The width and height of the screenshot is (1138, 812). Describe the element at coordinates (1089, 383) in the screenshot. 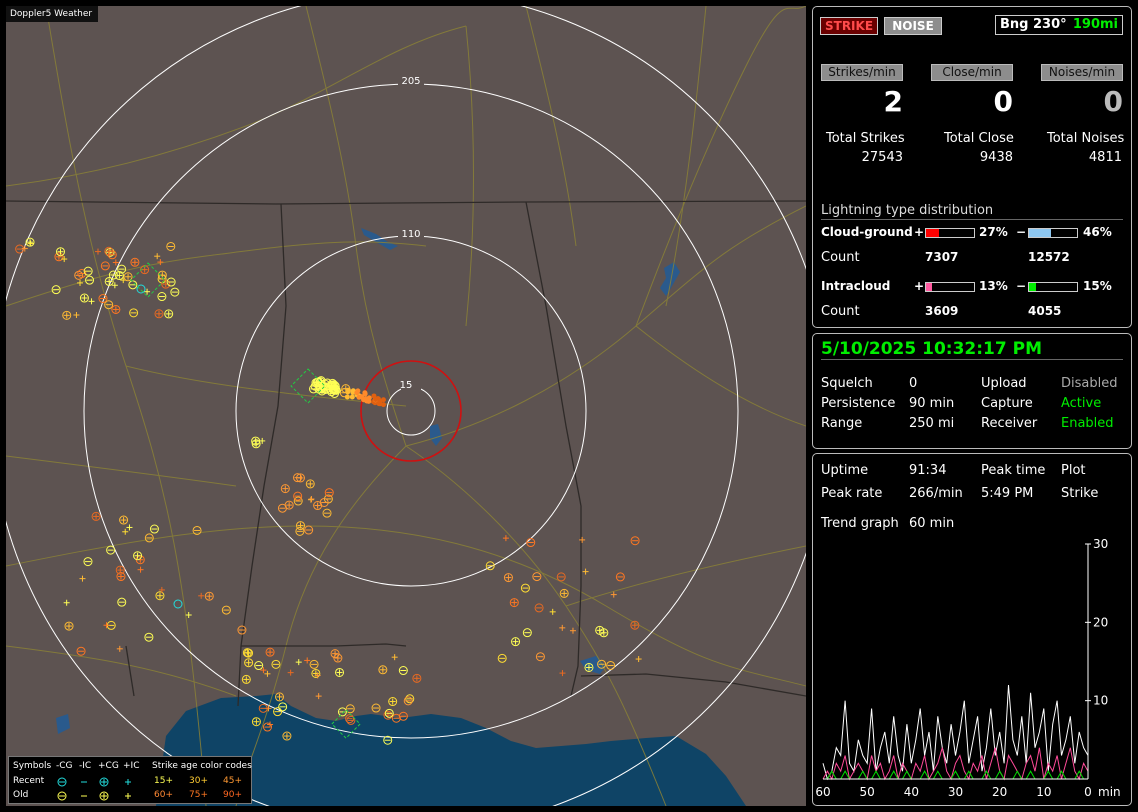

I see `upload-value: Disabled` at that location.